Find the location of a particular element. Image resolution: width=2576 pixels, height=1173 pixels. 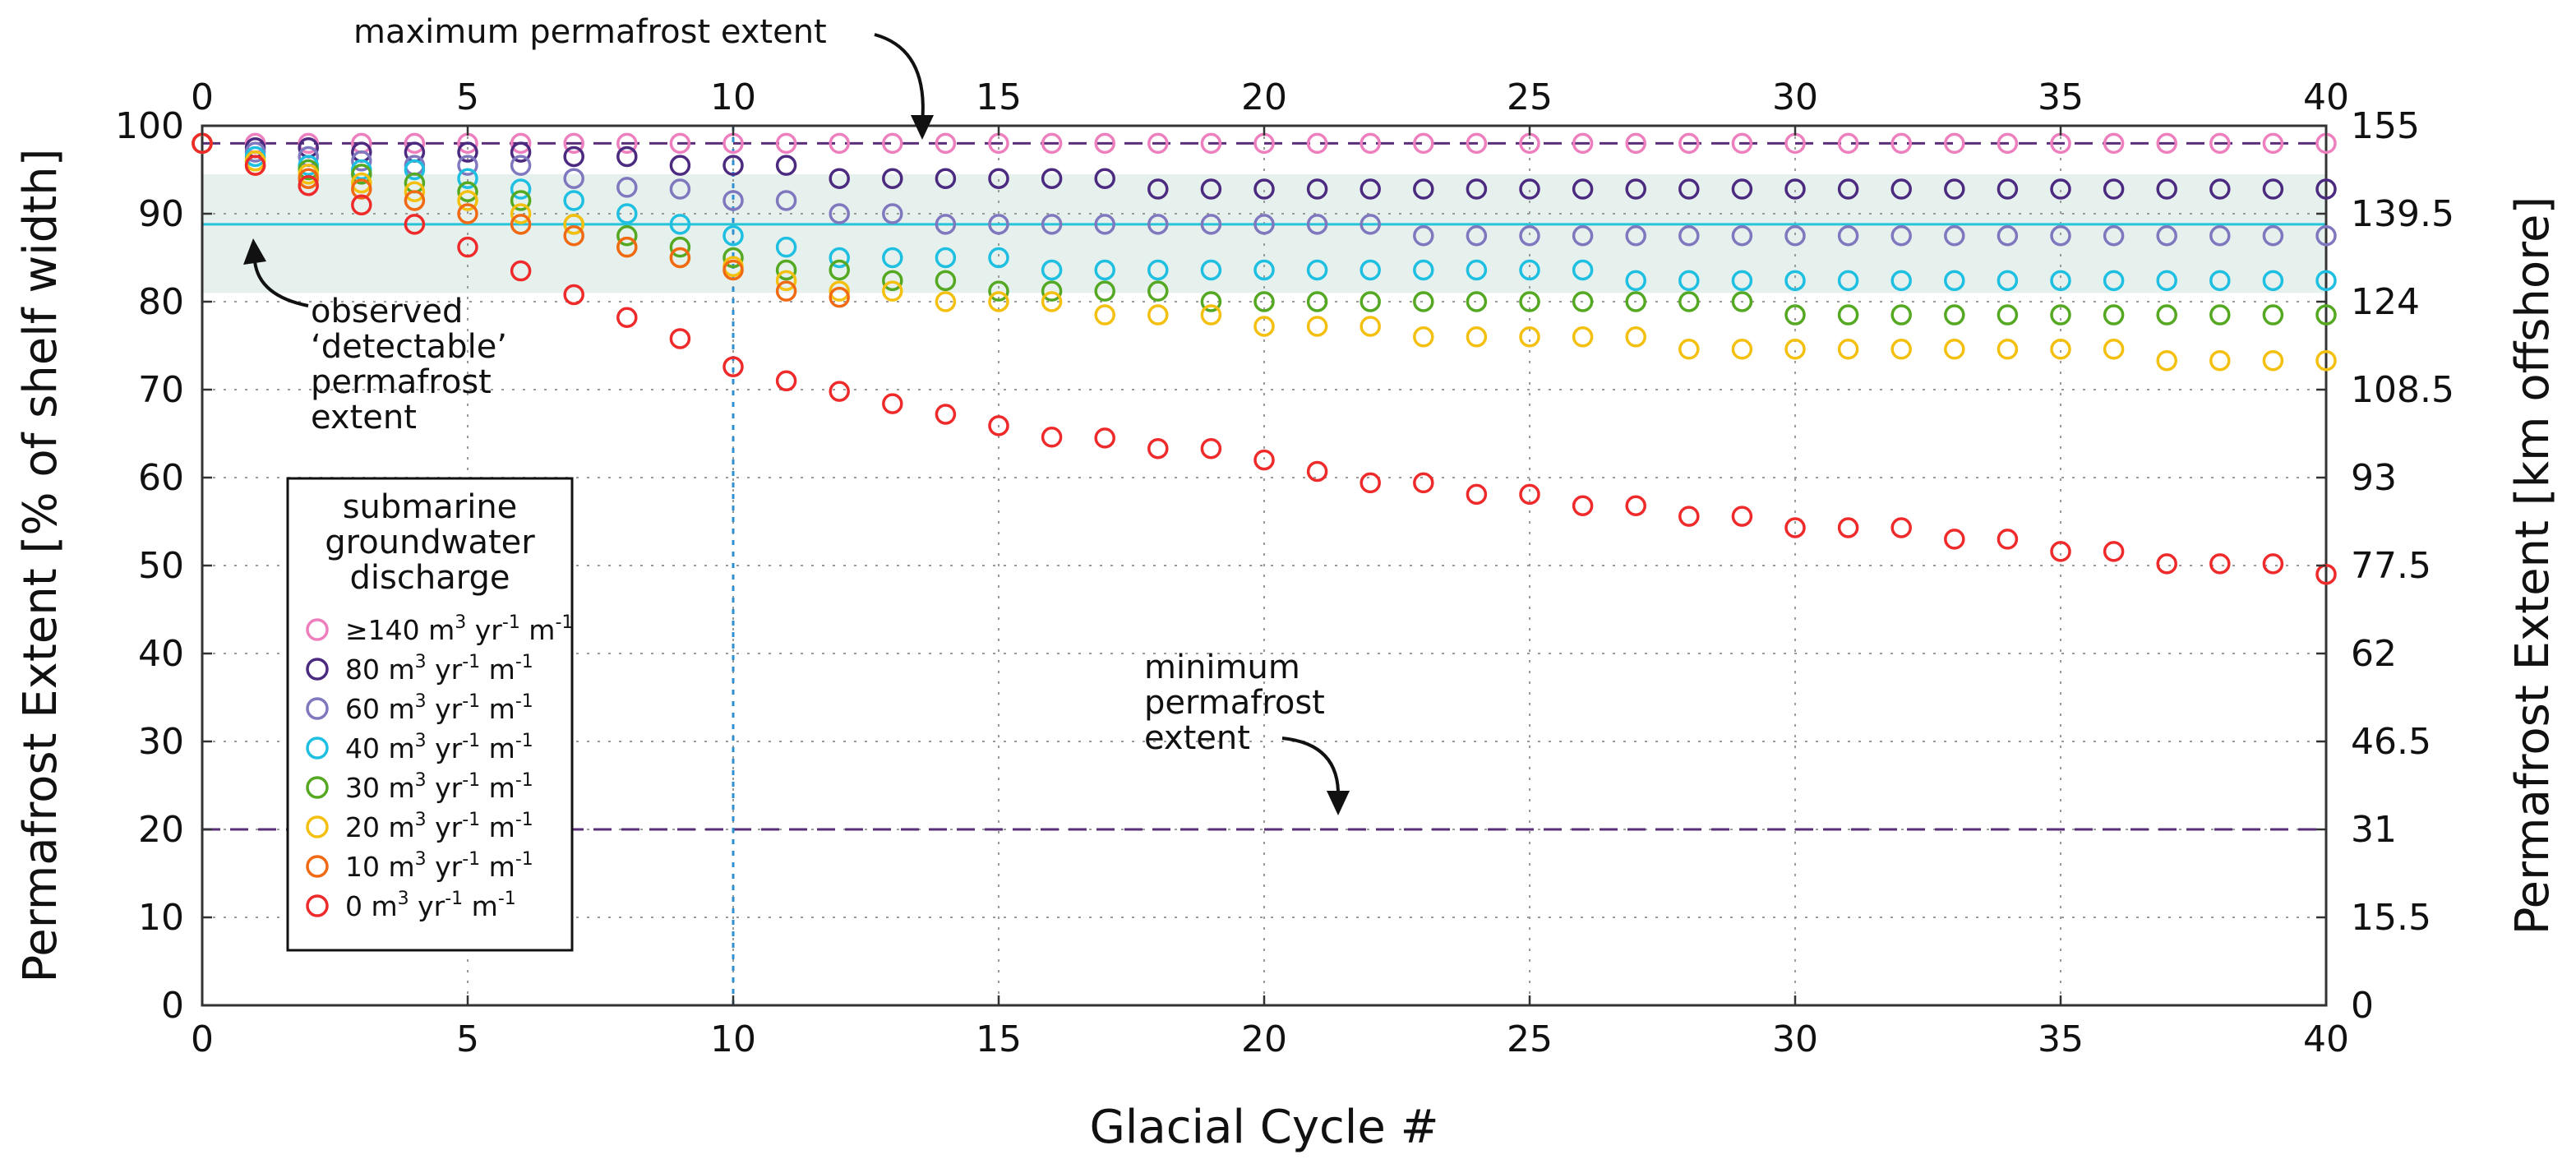

legend-item-label: 60 m3 yr-1 m-1 is located at coordinates (439, 708).